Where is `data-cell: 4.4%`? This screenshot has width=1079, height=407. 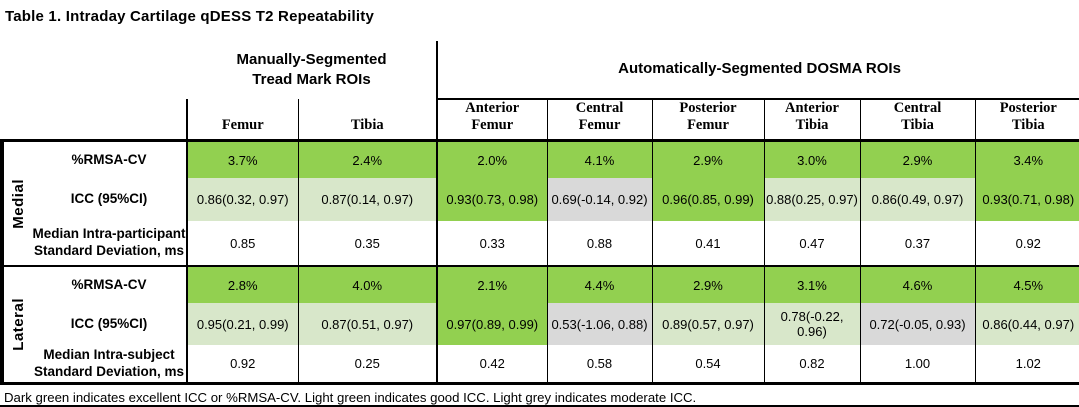
data-cell: 4.4% is located at coordinates (599, 284).